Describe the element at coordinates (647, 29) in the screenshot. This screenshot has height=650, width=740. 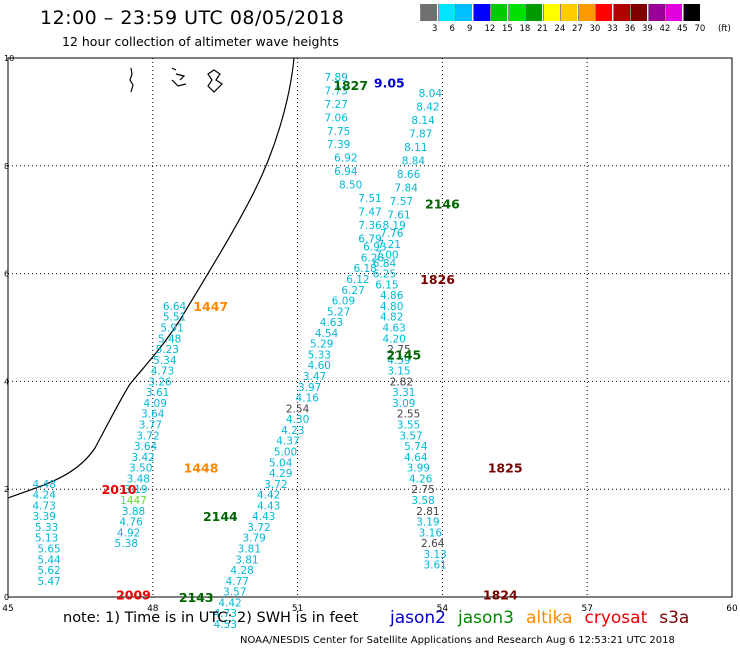
I see `color-scale-label: 39` at that location.